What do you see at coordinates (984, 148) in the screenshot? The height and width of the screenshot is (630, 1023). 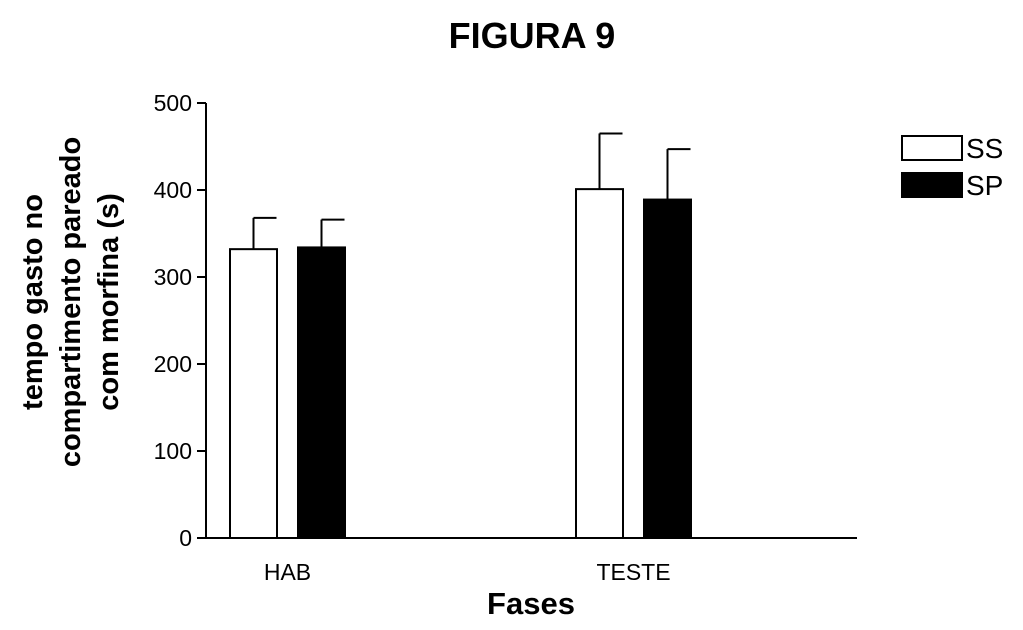 I see `legend-label-ss: SS` at bounding box center [984, 148].